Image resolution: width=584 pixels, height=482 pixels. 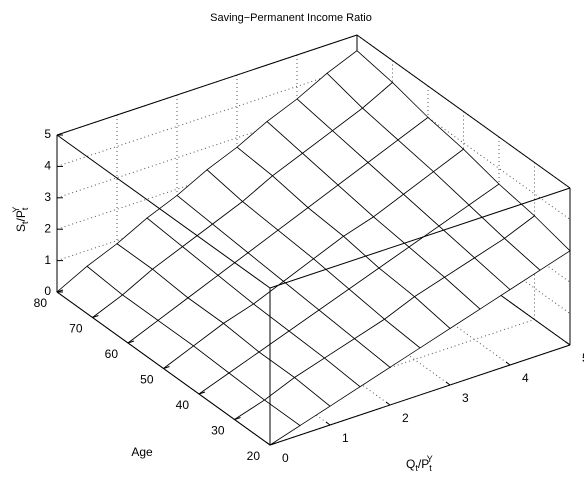 What do you see at coordinates (21, 228) in the screenshot?
I see `z-axis-label-part: S` at bounding box center [21, 228].